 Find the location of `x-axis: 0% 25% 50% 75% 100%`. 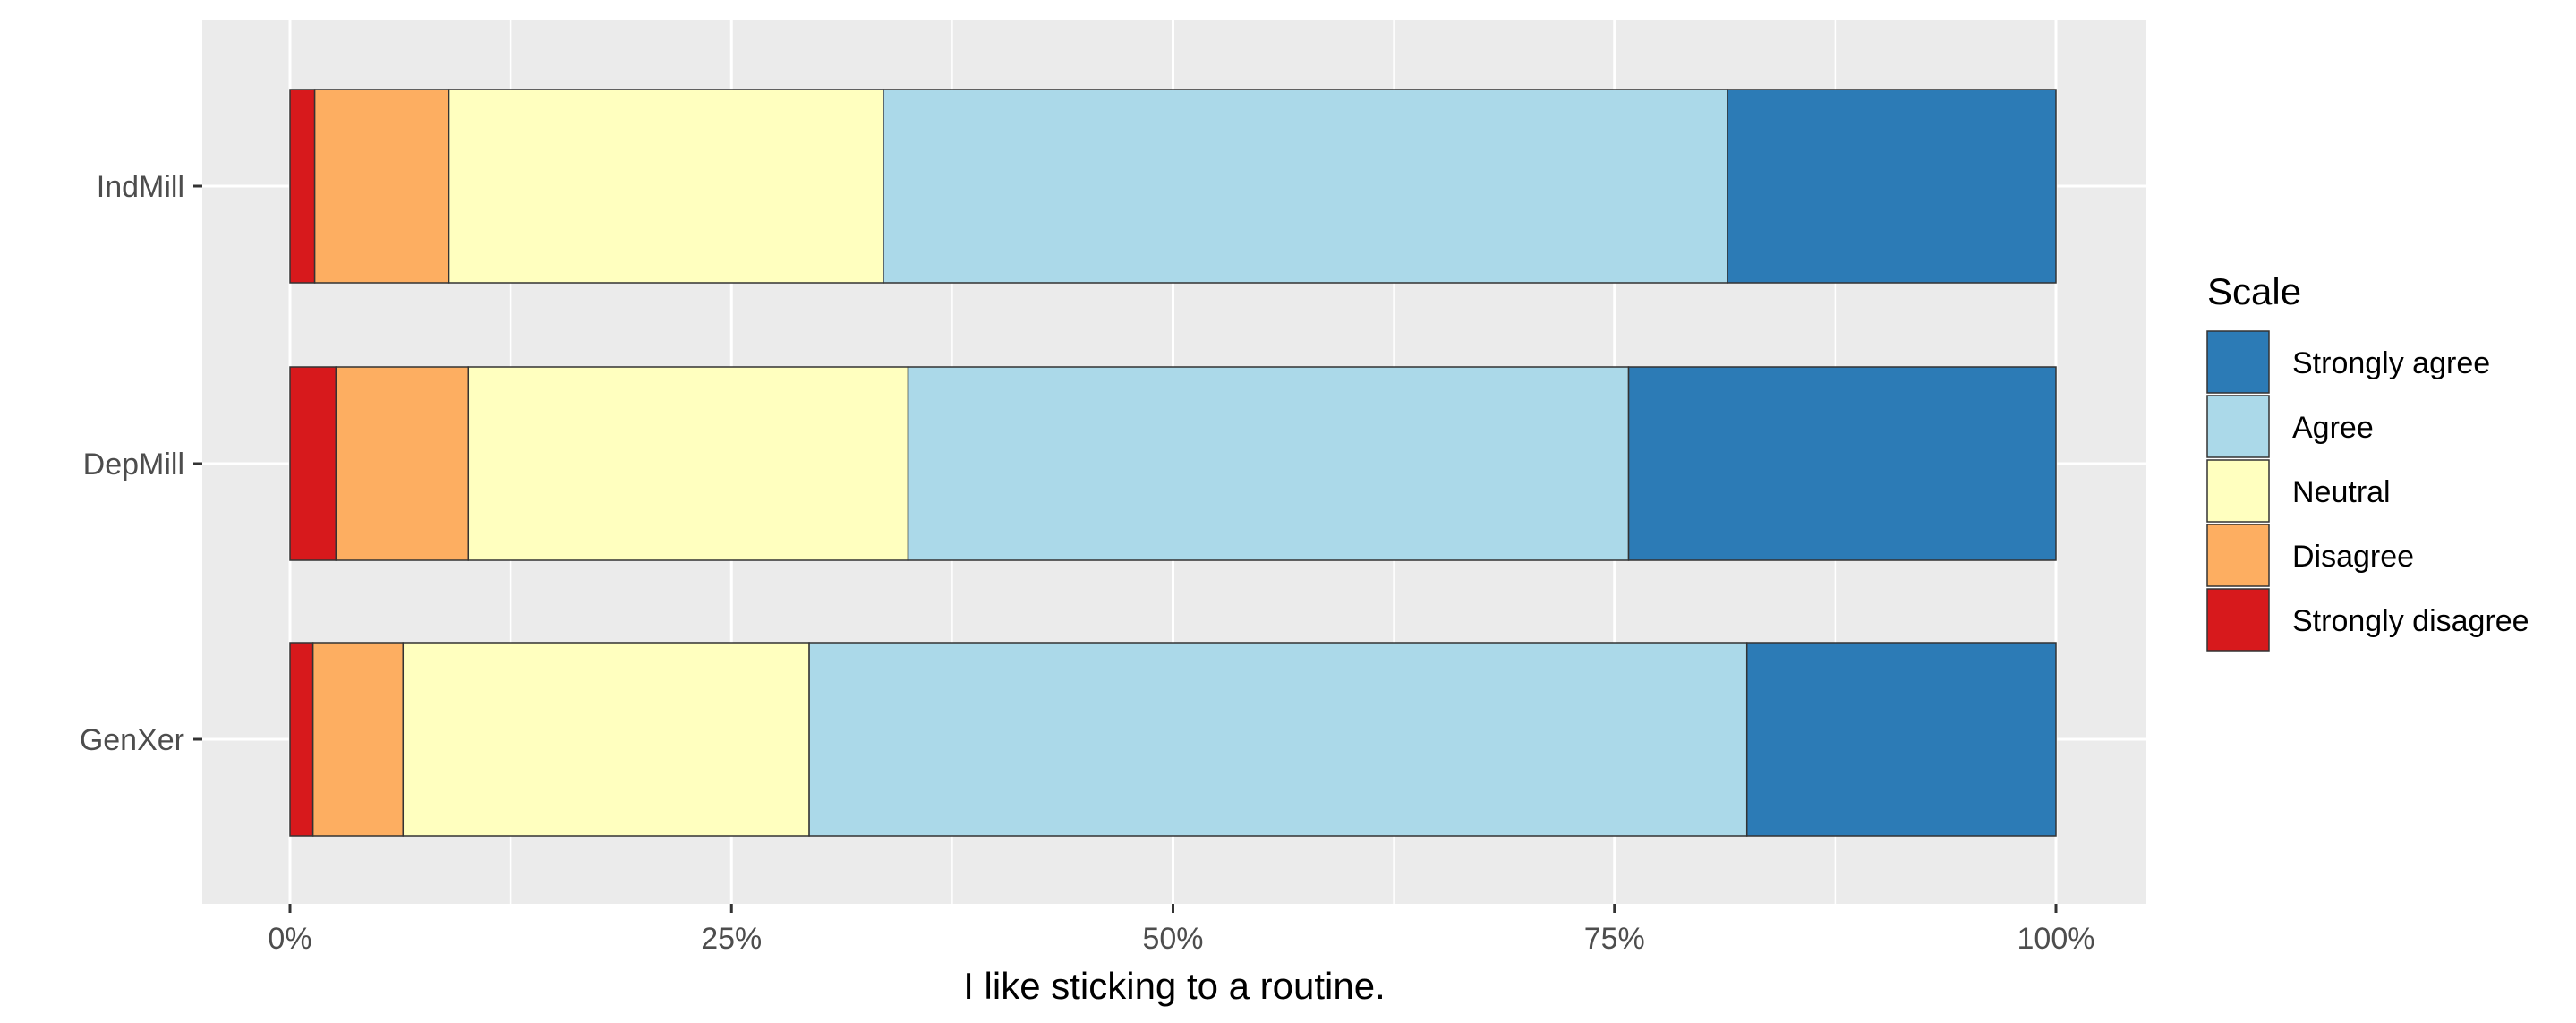

x-axis: 0% 25% 50% 75% 100% is located at coordinates (1181, 930).